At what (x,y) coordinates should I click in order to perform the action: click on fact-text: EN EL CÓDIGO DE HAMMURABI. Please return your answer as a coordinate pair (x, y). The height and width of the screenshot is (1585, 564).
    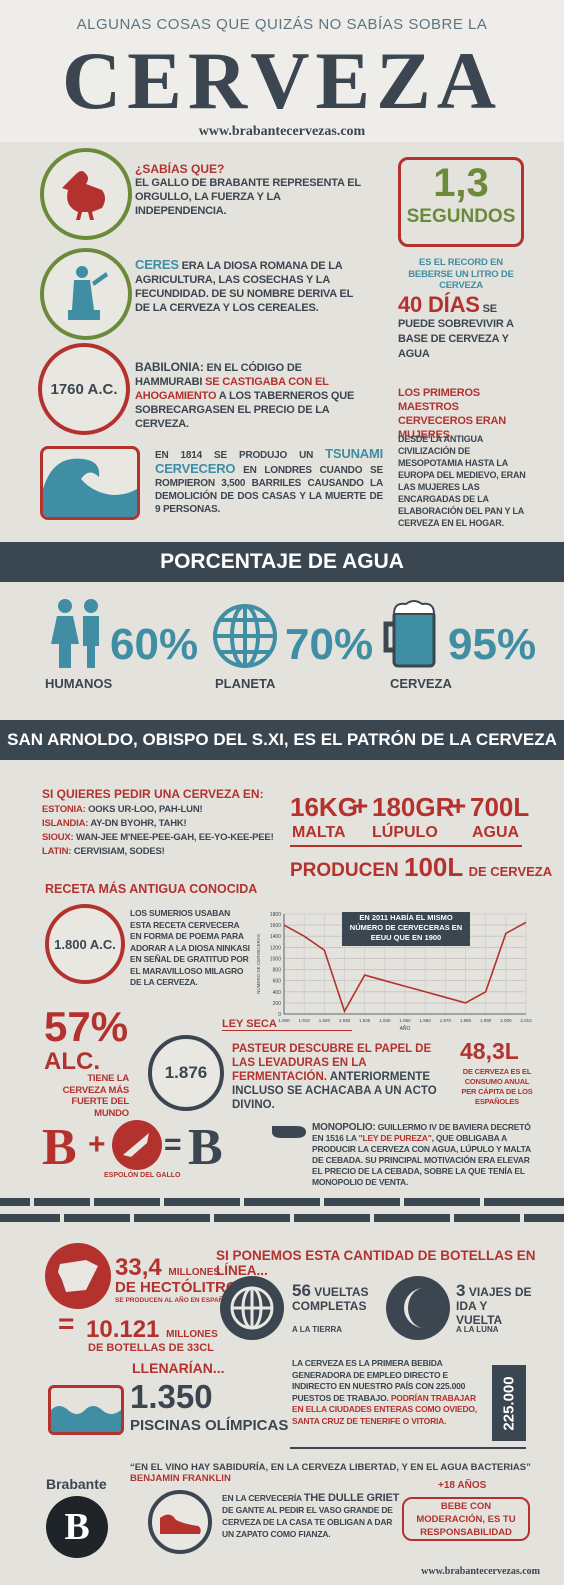
    Looking at the image, I should click on (218, 375).